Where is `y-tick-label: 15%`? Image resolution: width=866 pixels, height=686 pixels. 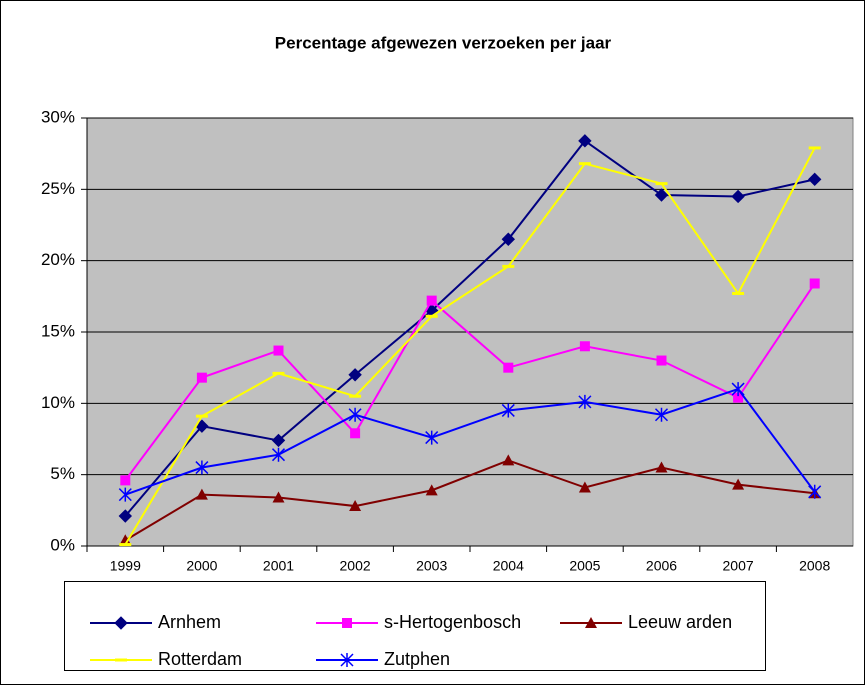
y-tick-label: 15% is located at coordinates (58, 330).